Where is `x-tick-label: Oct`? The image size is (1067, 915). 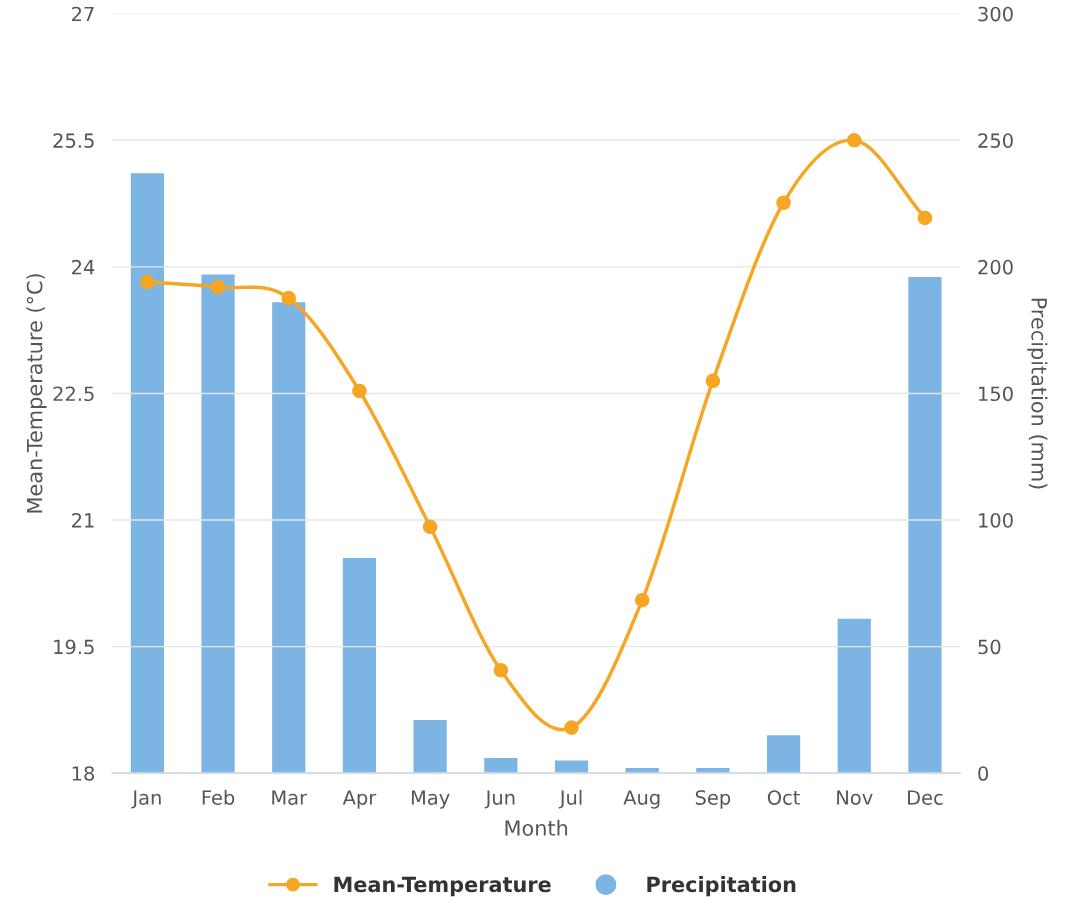 x-tick-label: Oct is located at coordinates (783, 797).